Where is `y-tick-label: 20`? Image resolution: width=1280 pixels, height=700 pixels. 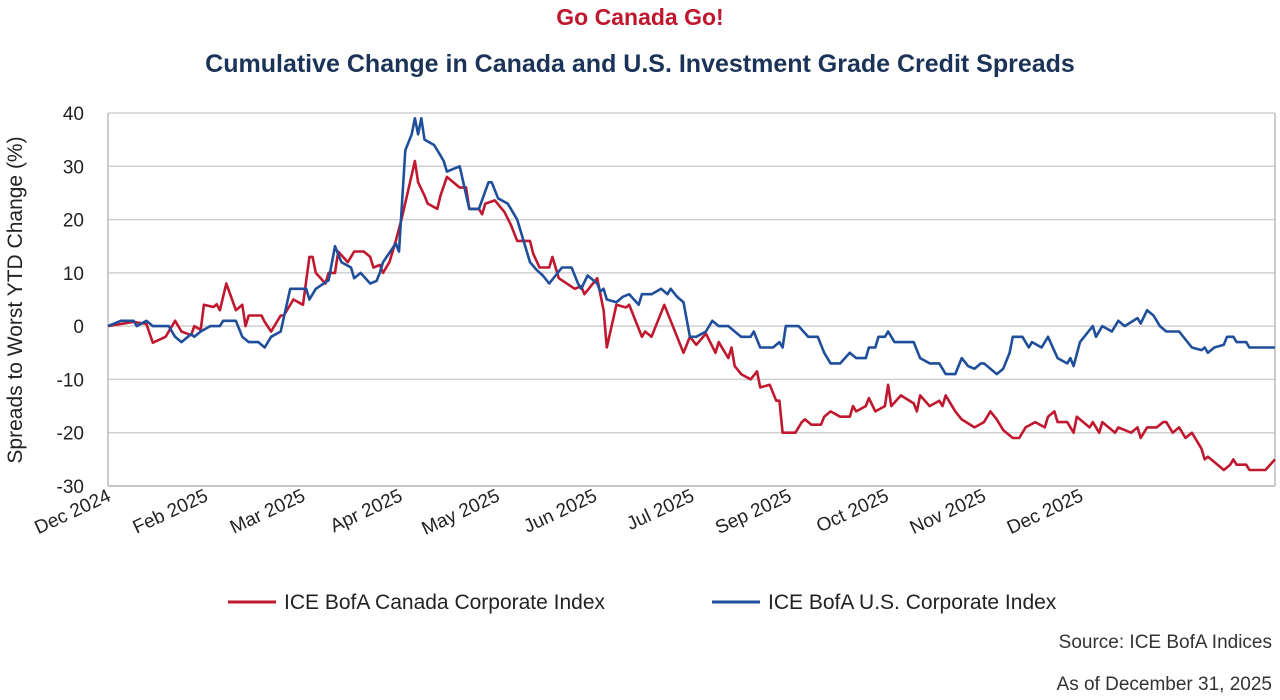 y-tick-label: 20 is located at coordinates (73, 221).